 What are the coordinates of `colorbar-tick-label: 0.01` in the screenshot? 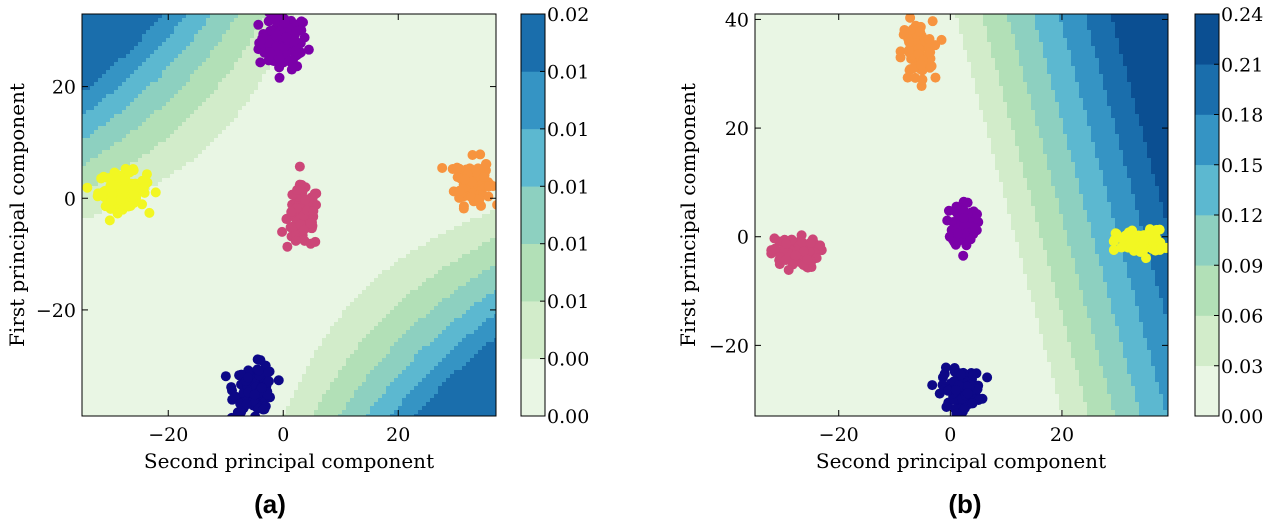 It's located at (568, 187).